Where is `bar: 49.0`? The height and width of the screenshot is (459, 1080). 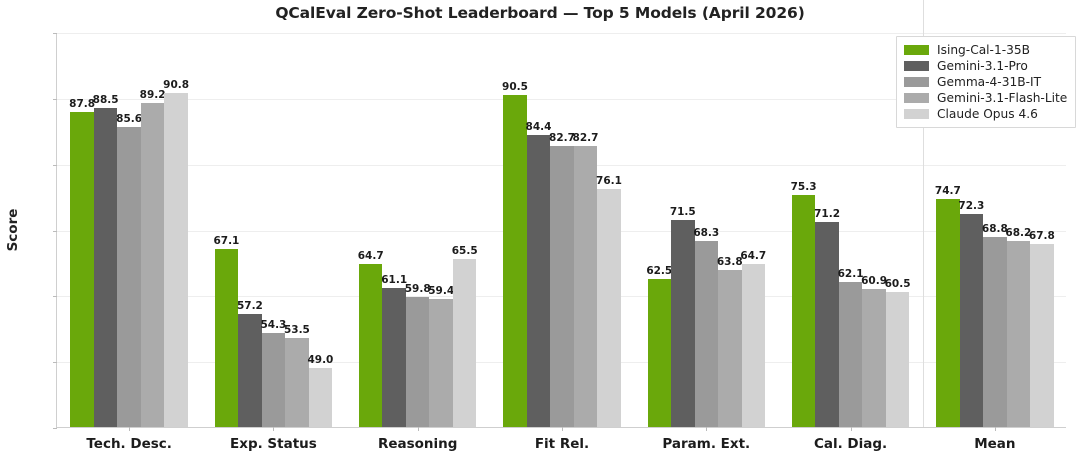 bar: 49.0 is located at coordinates (320, 390).